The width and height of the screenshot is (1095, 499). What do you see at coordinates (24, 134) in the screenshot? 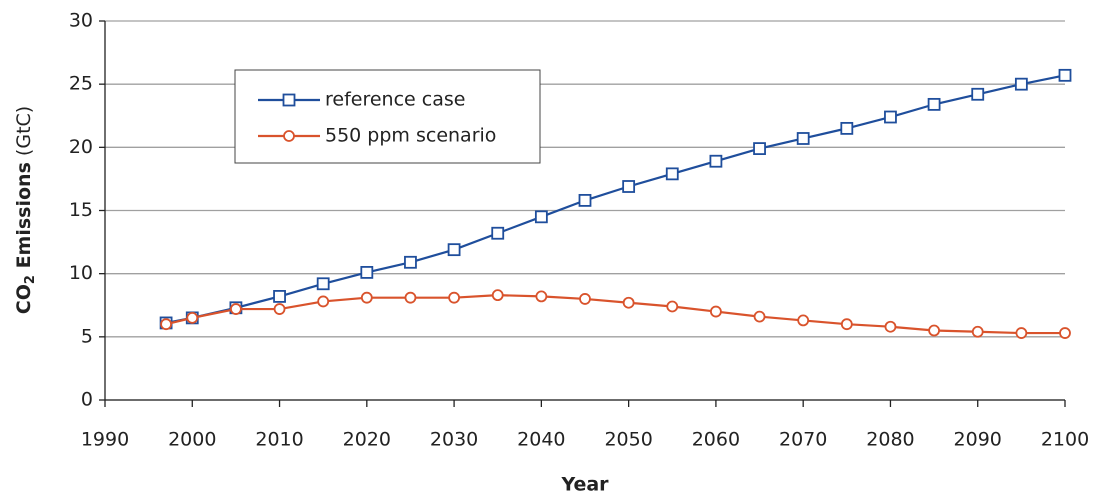
I see `y-title-unit: (GtC)` at bounding box center [24, 134].